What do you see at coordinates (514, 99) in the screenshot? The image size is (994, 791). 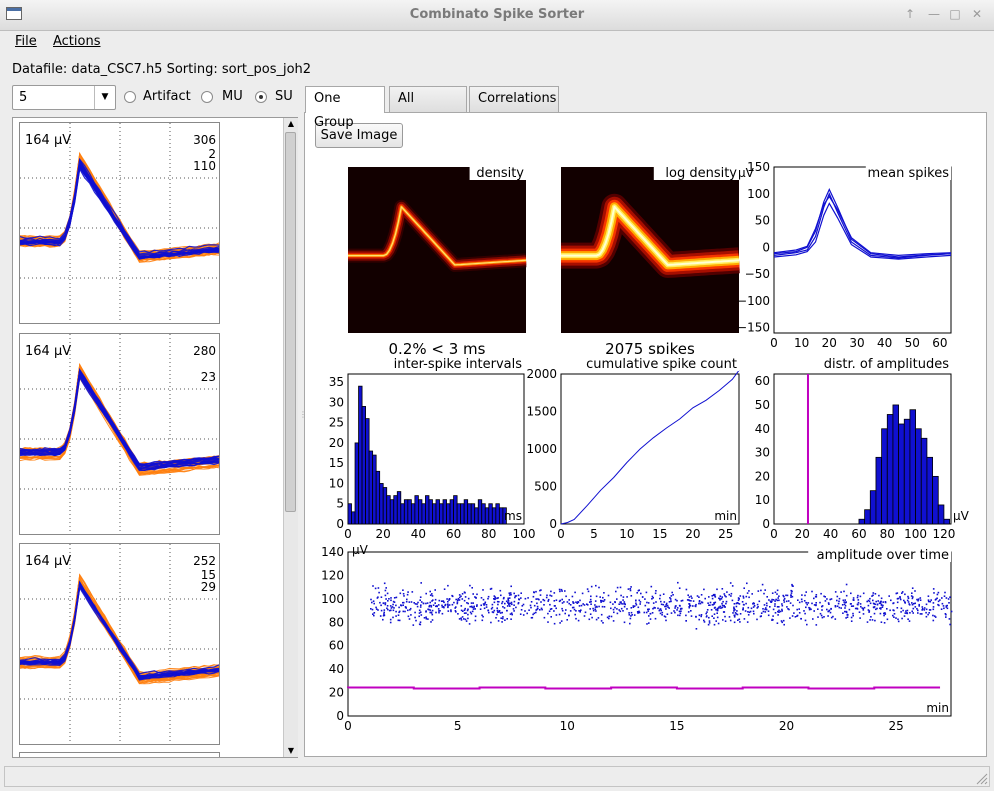 I see `tab-correlations: Correlations` at bounding box center [514, 99].